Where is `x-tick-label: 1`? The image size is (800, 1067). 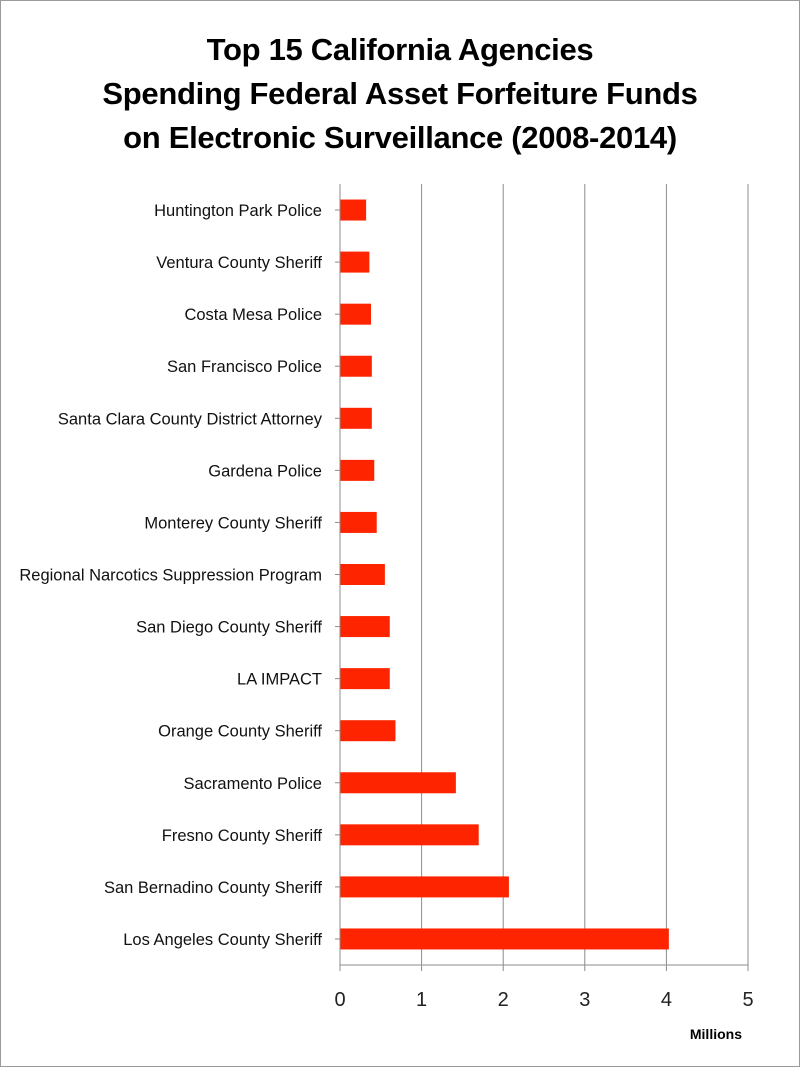
x-tick-label: 1 is located at coordinates (421, 1000).